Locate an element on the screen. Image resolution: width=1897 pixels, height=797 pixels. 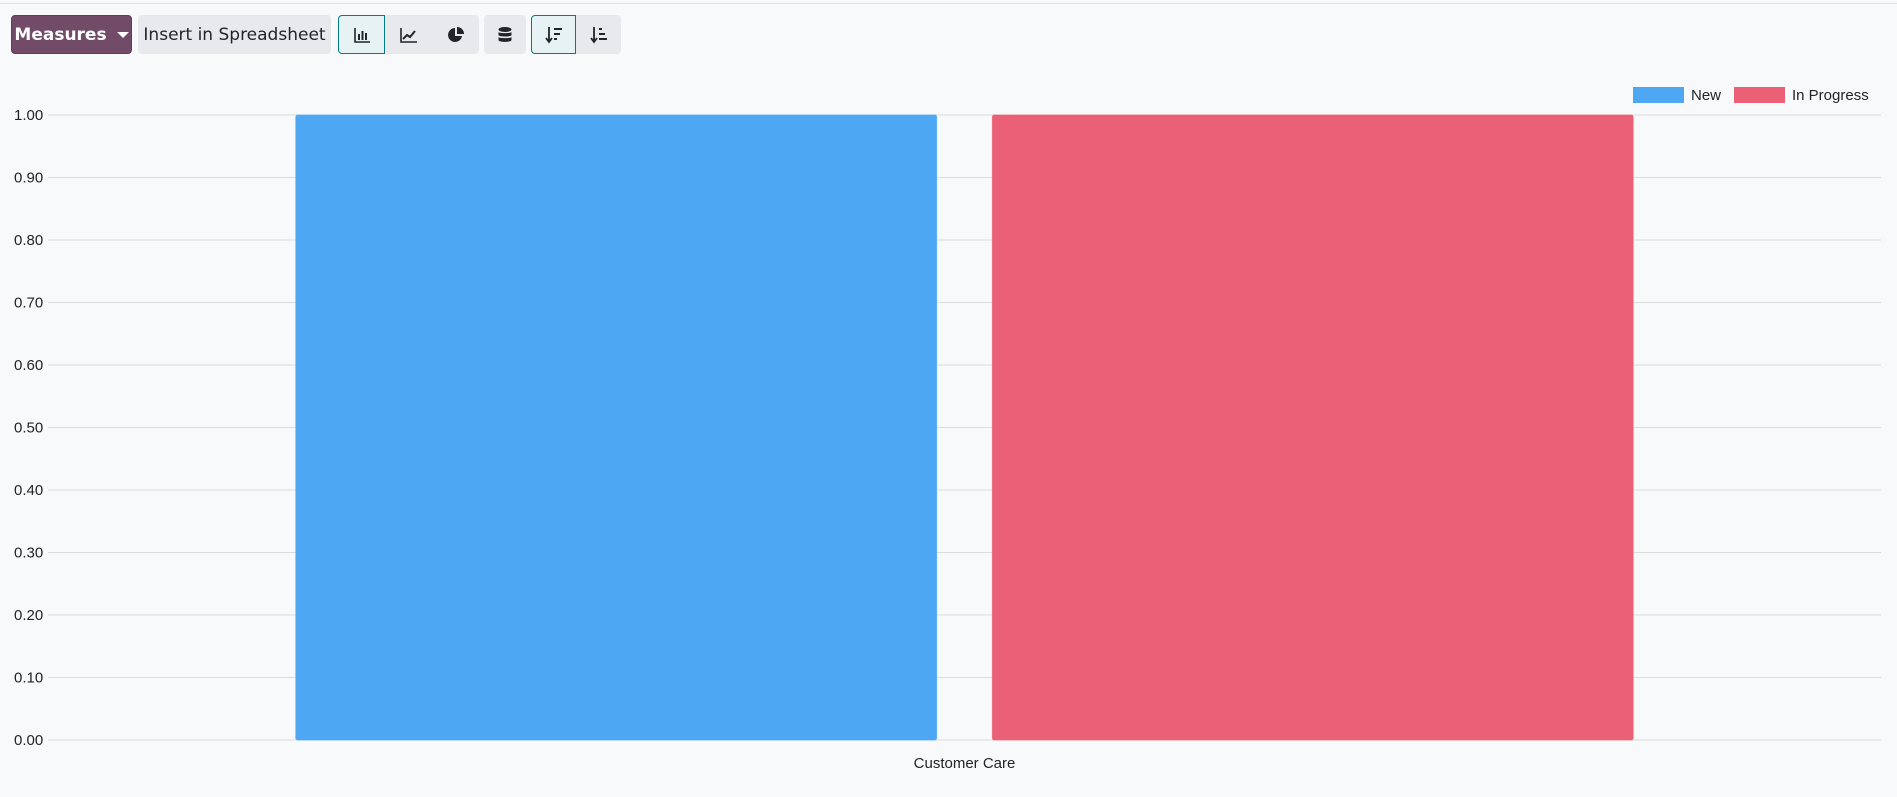
bar-chart-button is located at coordinates (361, 34).